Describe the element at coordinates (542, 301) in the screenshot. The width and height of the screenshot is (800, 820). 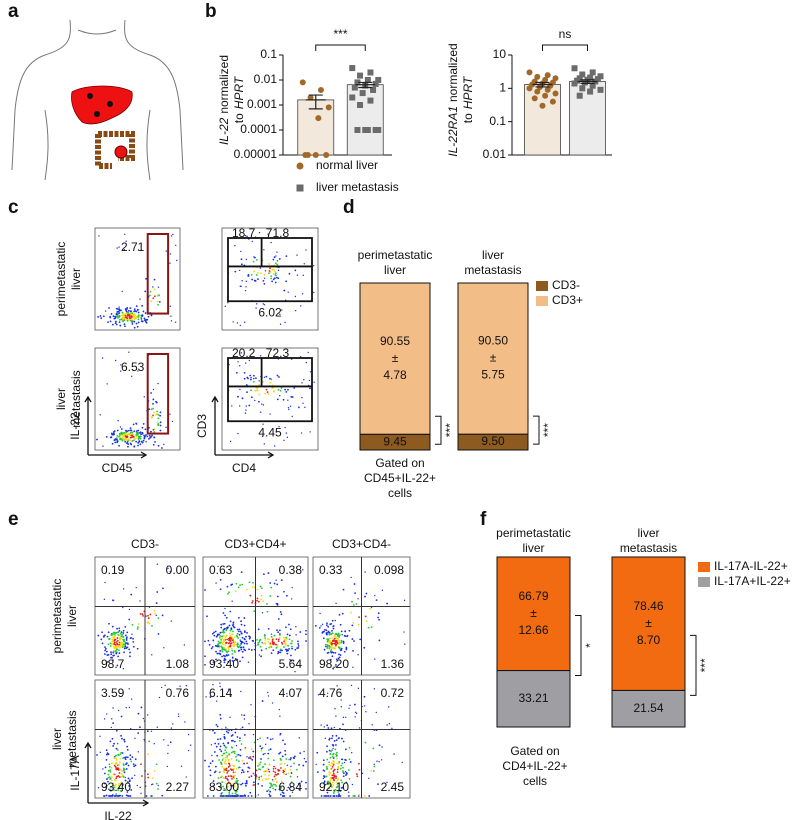
I see `legend-swatch` at that location.